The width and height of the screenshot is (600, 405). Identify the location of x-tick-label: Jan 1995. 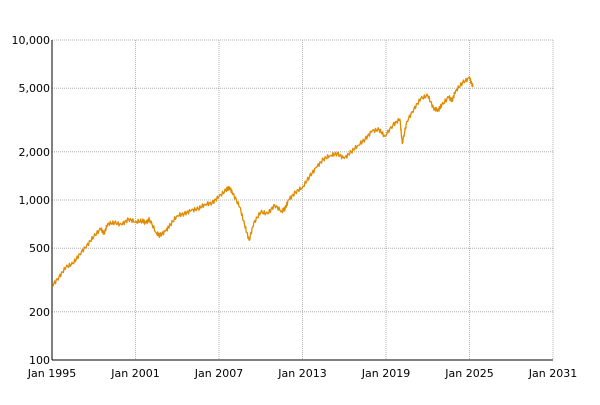
(51, 373).